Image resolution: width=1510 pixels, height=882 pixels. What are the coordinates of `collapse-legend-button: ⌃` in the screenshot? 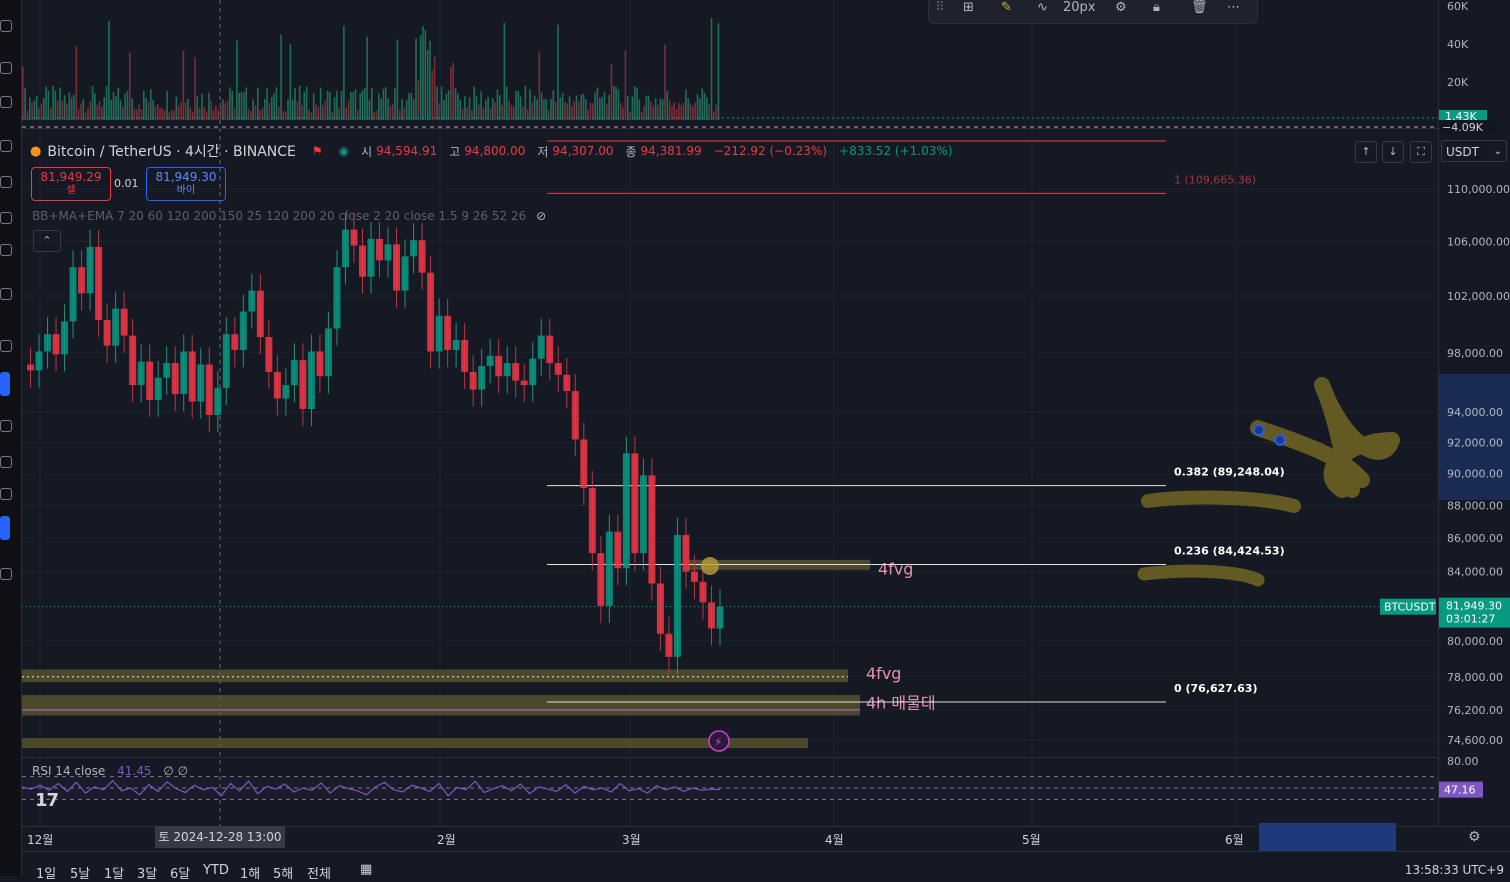 It's located at (47, 241).